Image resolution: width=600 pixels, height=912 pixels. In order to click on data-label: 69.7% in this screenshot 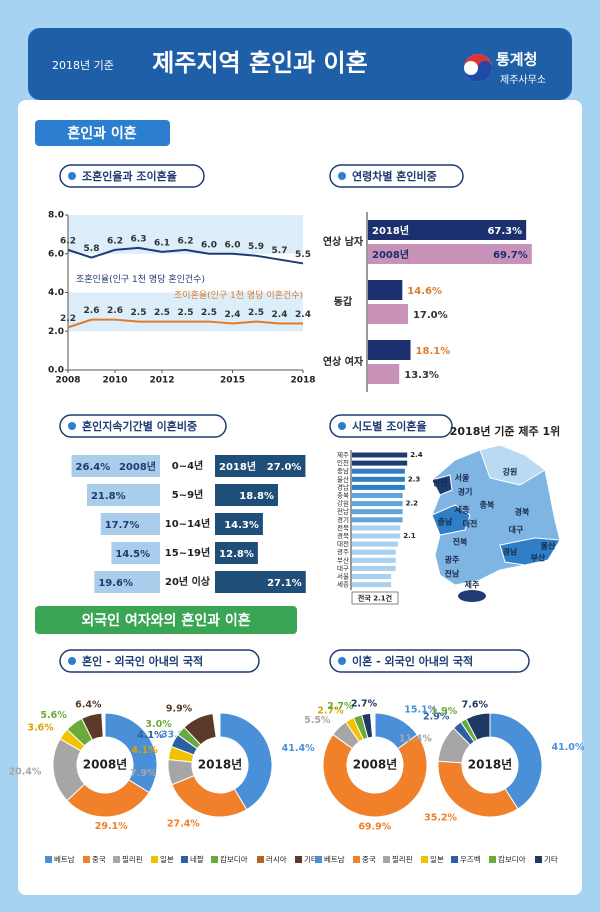, I will do `click(510, 255)`.